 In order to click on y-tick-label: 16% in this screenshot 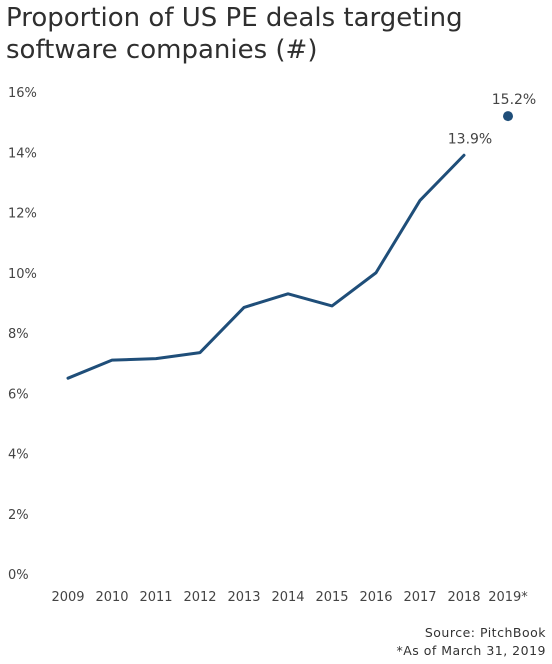, I will do `click(22, 93)`.